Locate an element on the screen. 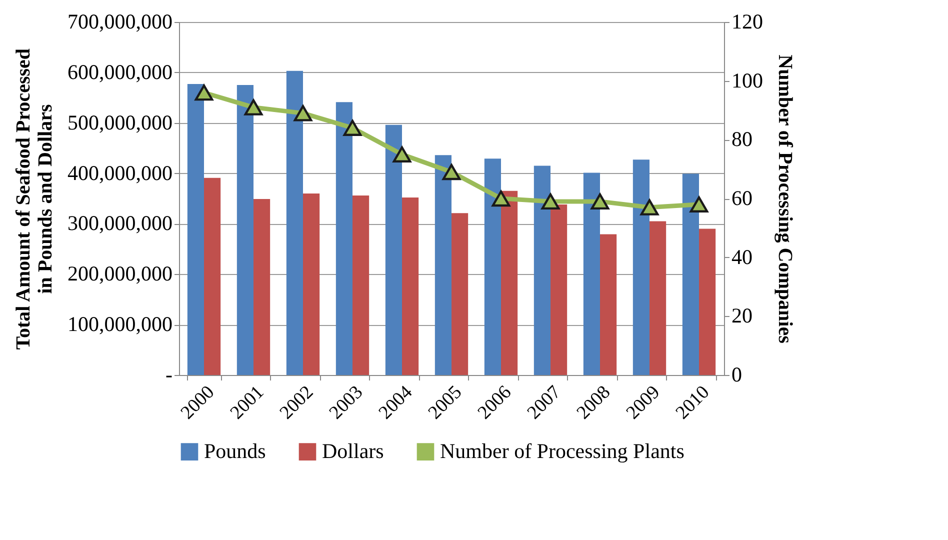 This screenshot has height=540, width=948. y2-tick-label: 80 is located at coordinates (742, 139).